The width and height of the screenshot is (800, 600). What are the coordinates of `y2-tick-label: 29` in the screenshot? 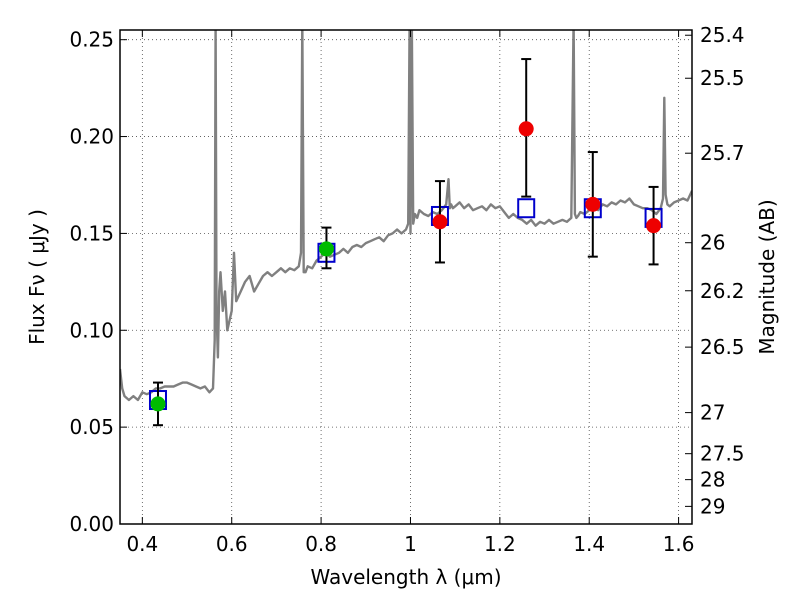 It's located at (712, 506).